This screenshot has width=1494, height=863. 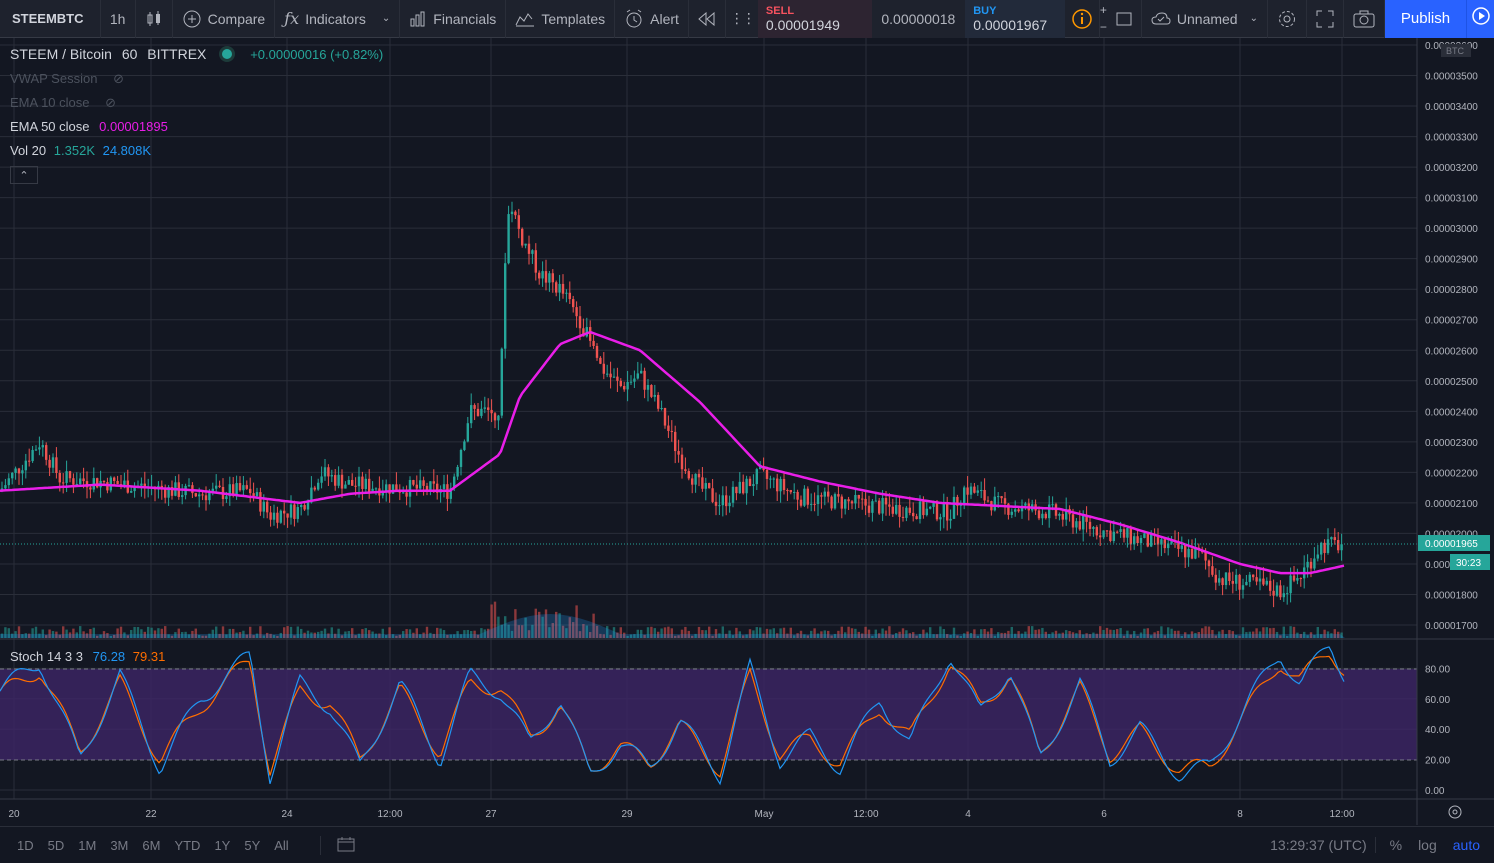 What do you see at coordinates (63, 103) in the screenshot?
I see `ema10-legend: EMA 10 close ⊘` at bounding box center [63, 103].